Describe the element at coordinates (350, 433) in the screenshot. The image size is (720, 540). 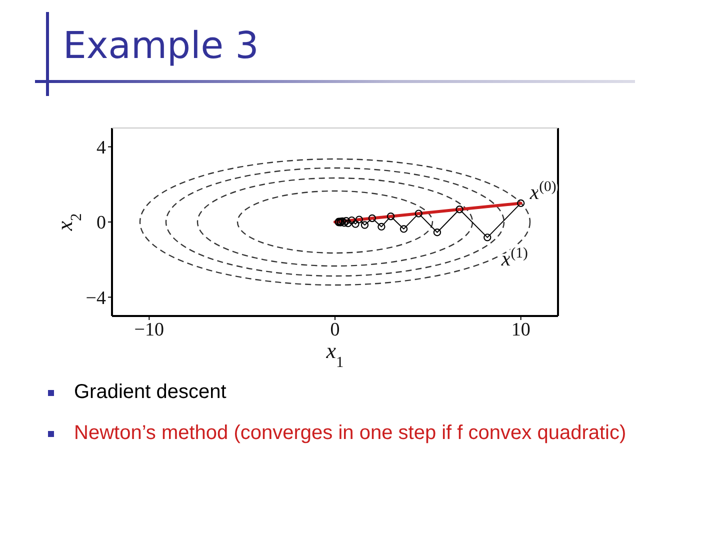
I see `text: Newton’s method (converges in one step if f convex quadratic)` at that location.